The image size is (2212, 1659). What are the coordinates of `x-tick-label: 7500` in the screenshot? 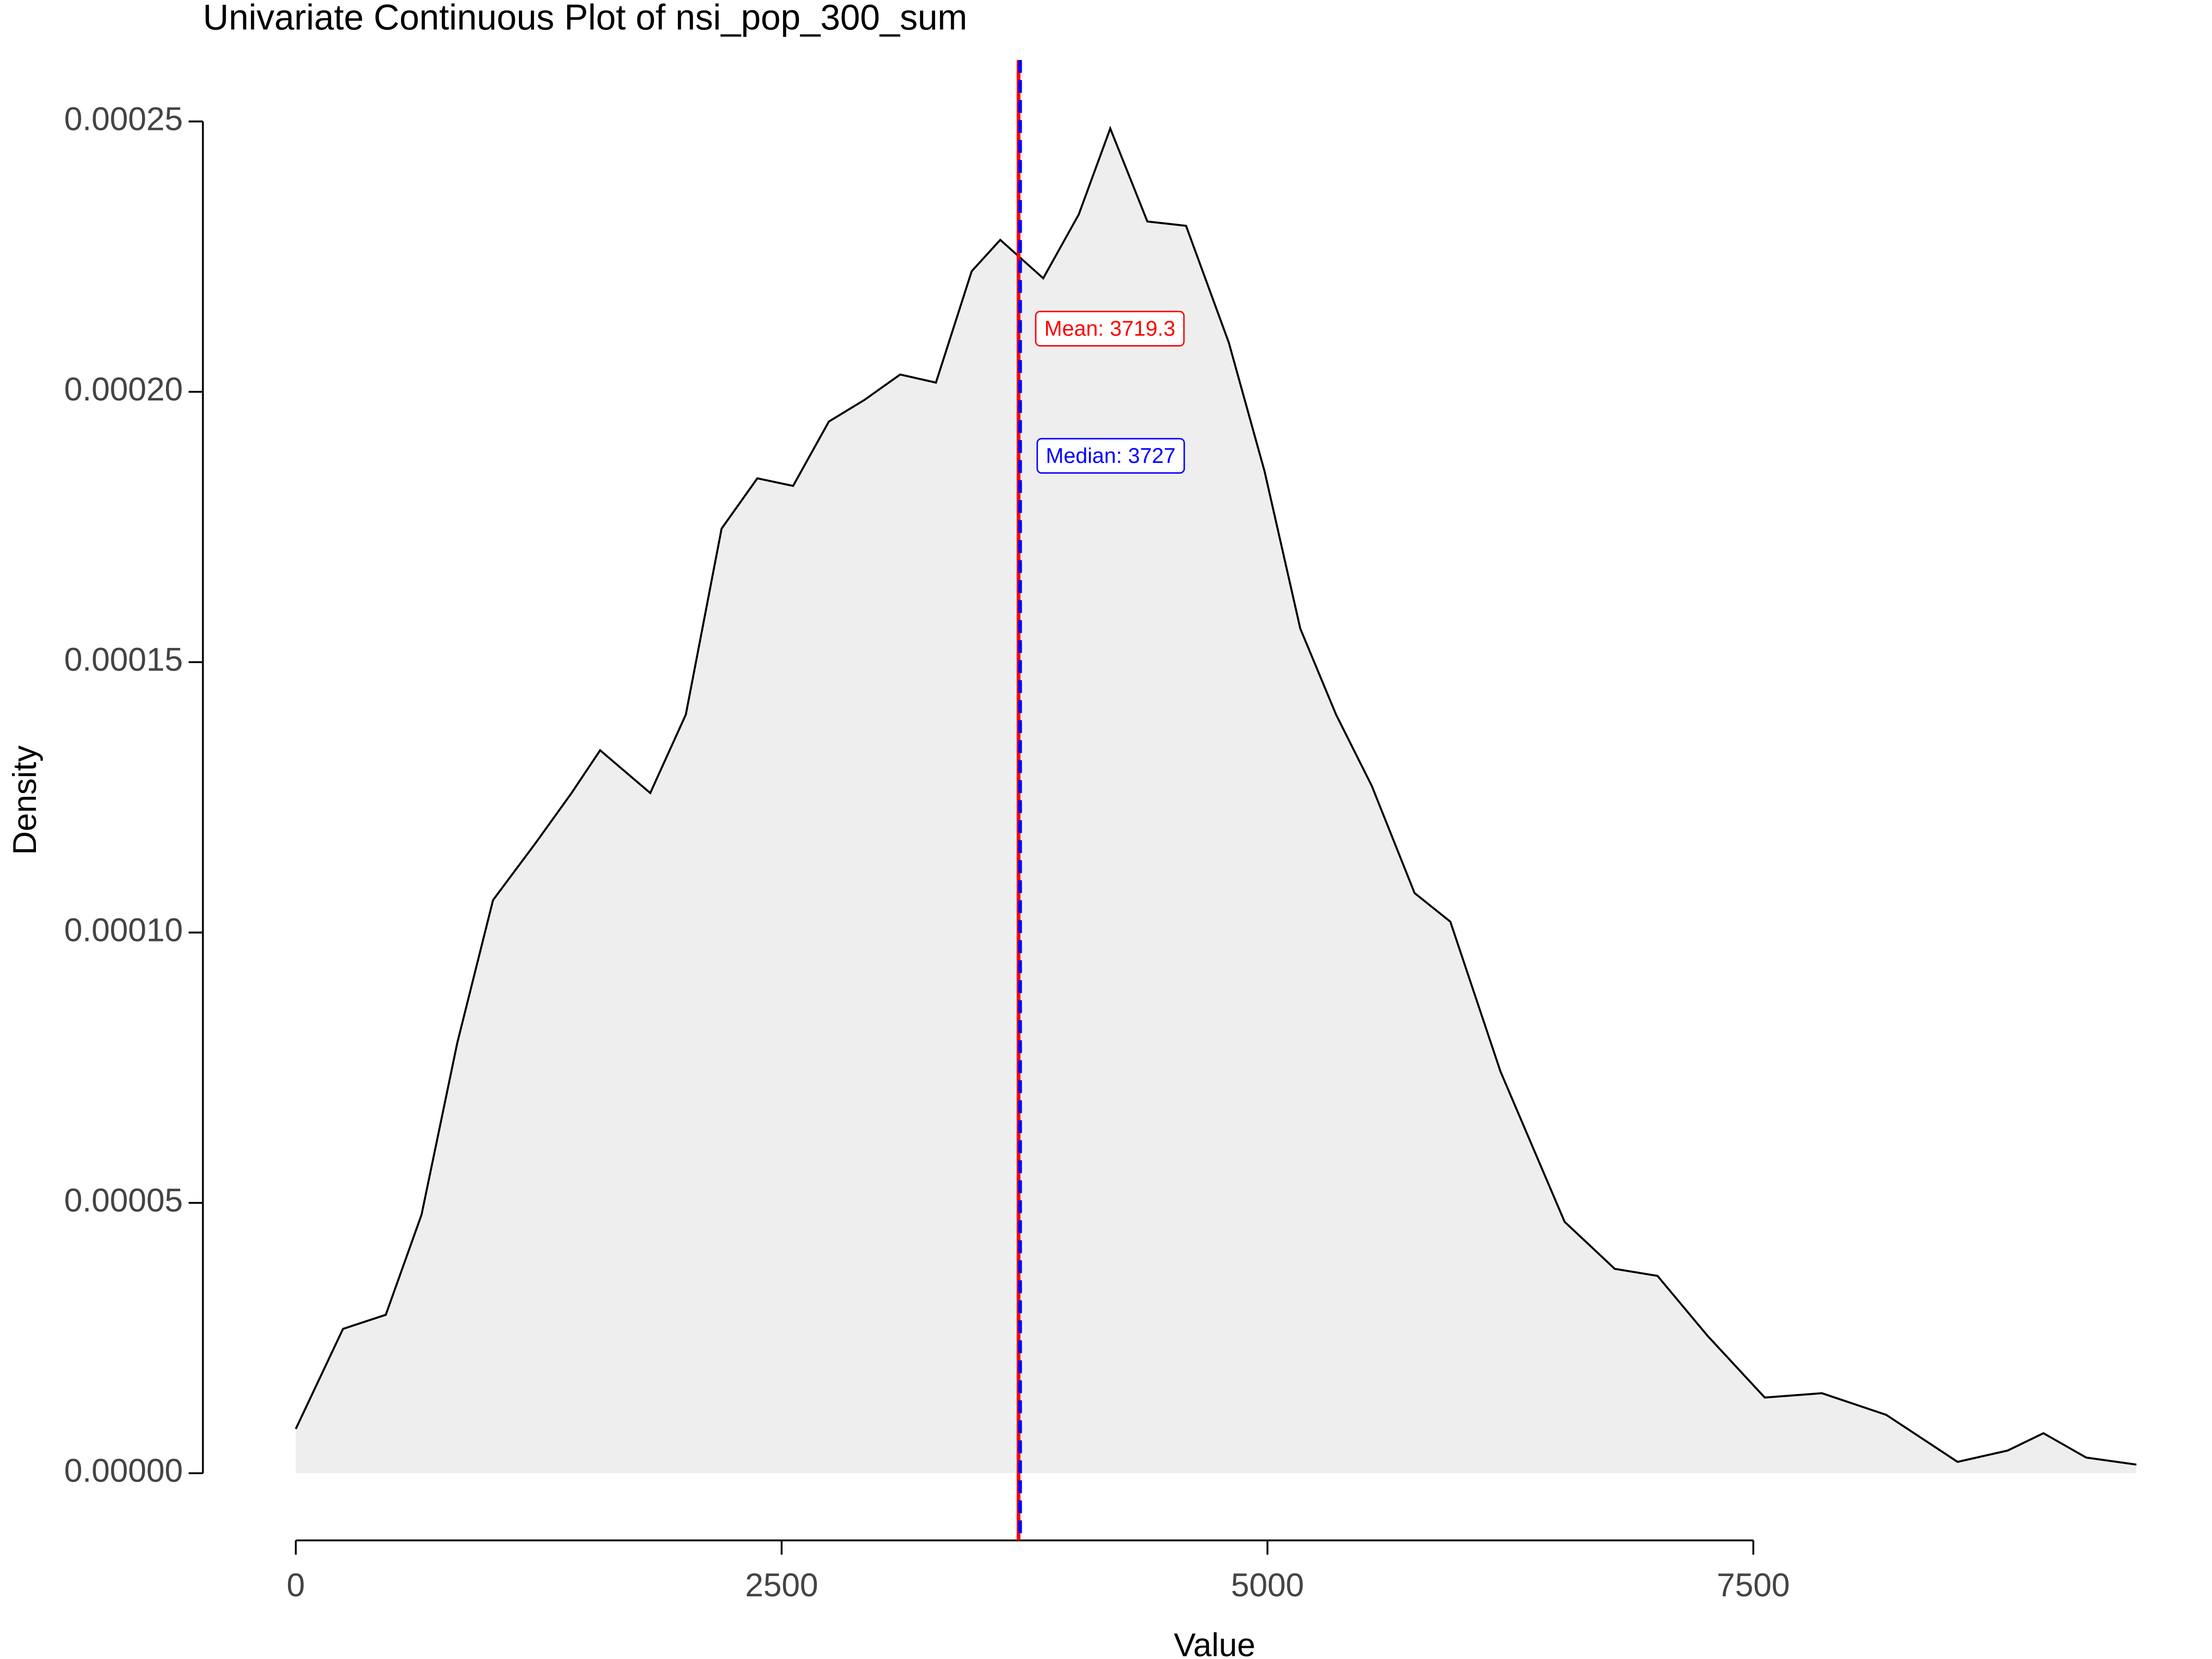 It's located at (1753, 1585).